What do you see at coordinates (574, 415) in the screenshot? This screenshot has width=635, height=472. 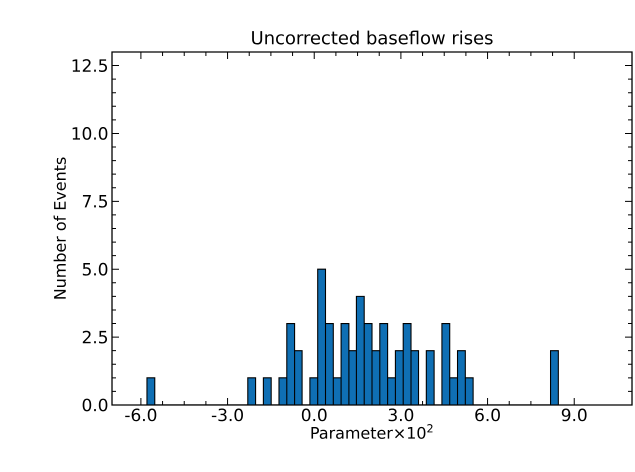 I see `x-tick-label: 9.0` at bounding box center [574, 415].